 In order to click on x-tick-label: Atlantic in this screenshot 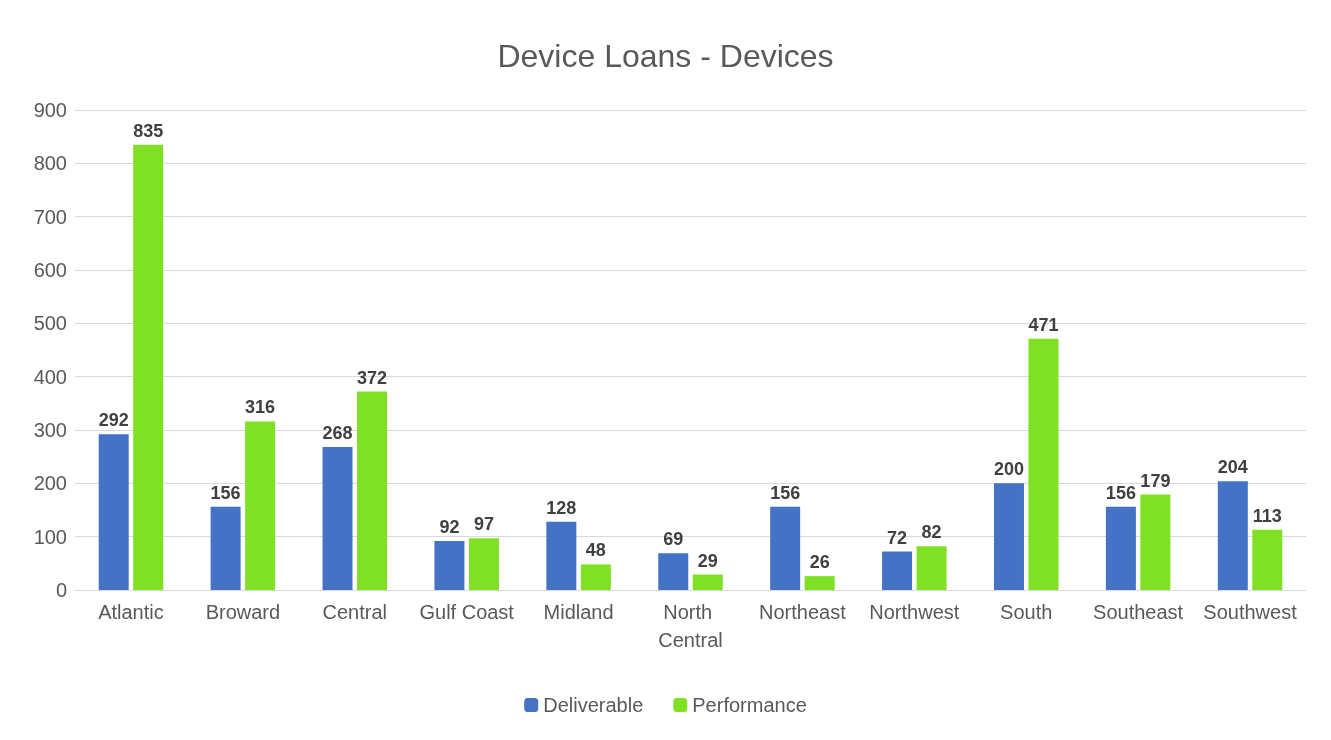, I will do `click(131, 612)`.